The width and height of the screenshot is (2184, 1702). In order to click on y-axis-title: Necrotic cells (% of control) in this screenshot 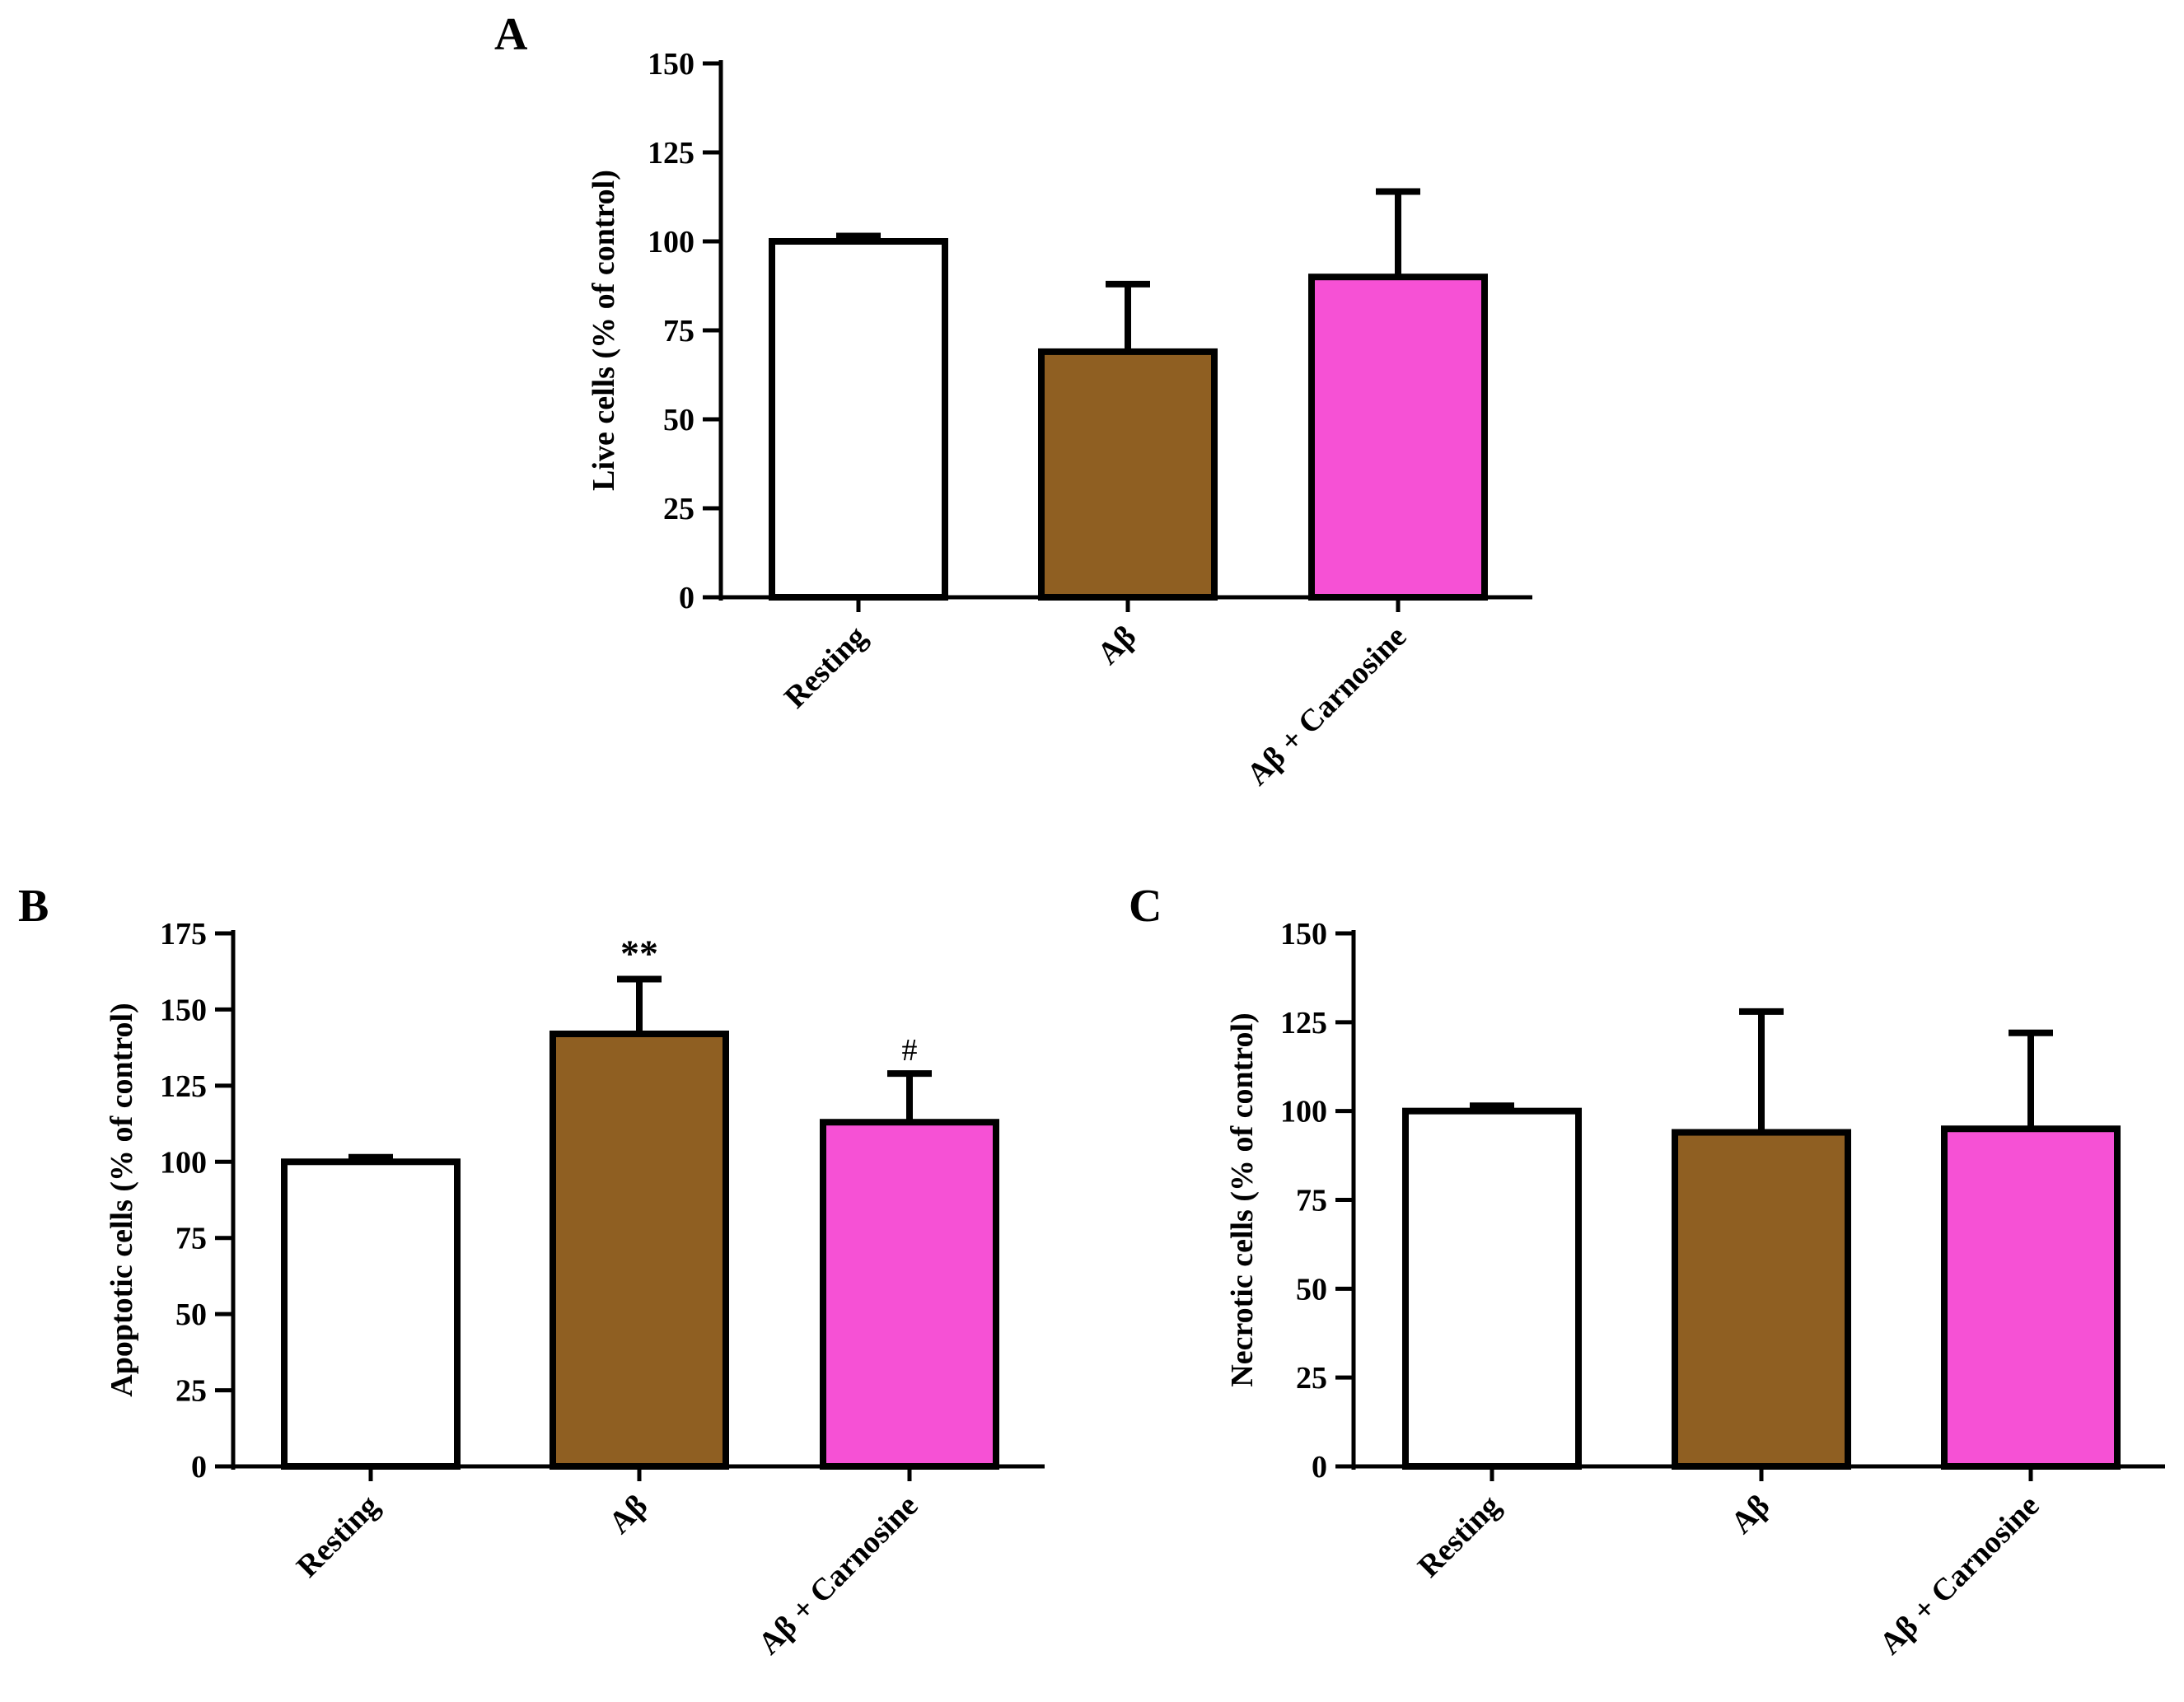, I will do `click(1242, 1199)`.